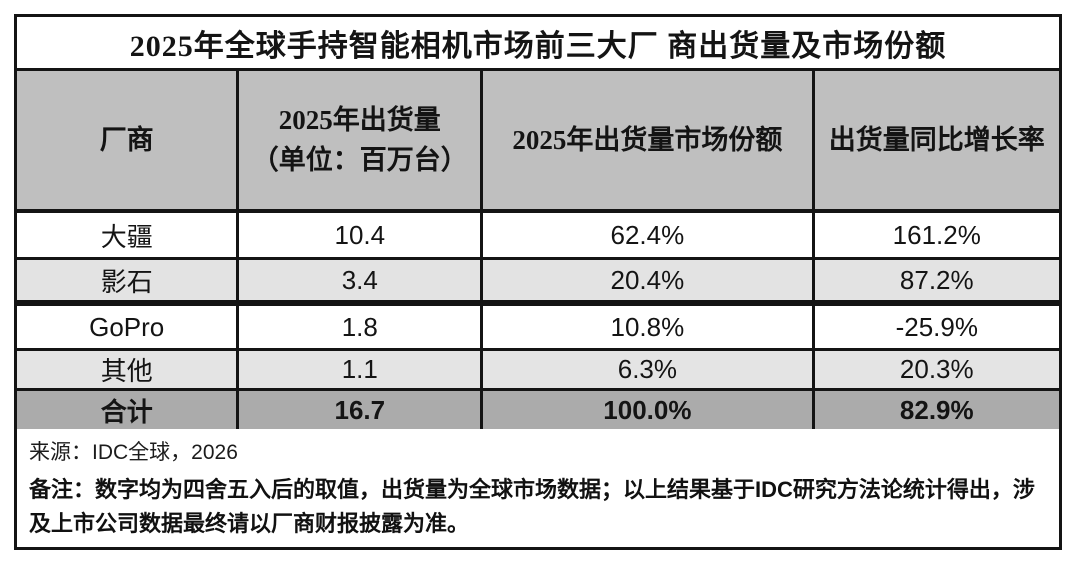 The image size is (1080, 565). Describe the element at coordinates (127, 234) in the screenshot. I see `cell-vendor: 大疆` at that location.